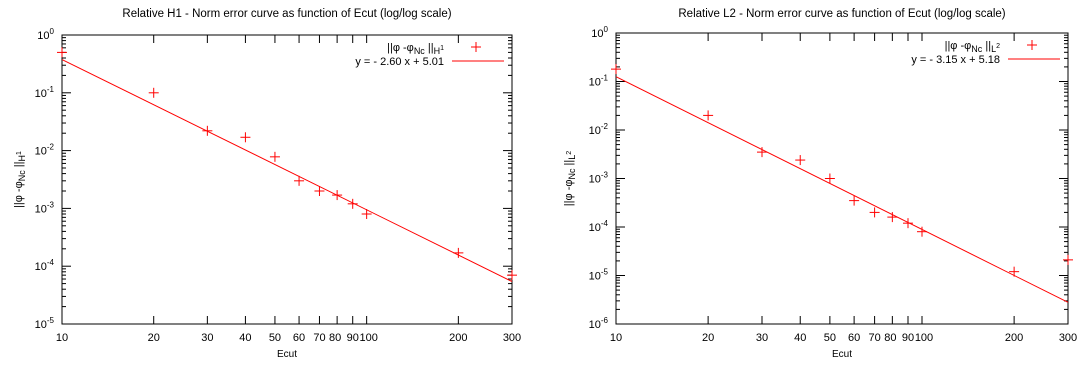 This screenshot has height=369, width=1088. What do you see at coordinates (415, 49) in the screenshot?
I see `legend-entry-points: ||φ -φNc ||H1` at bounding box center [415, 49].